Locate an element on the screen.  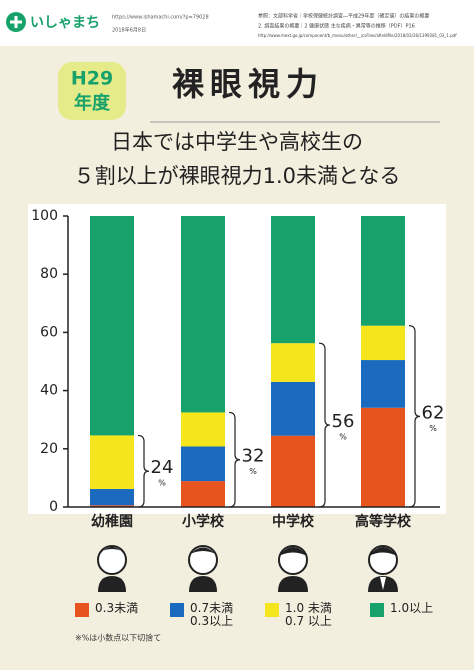
x-tick-label: 中学校 is located at coordinates (293, 521).